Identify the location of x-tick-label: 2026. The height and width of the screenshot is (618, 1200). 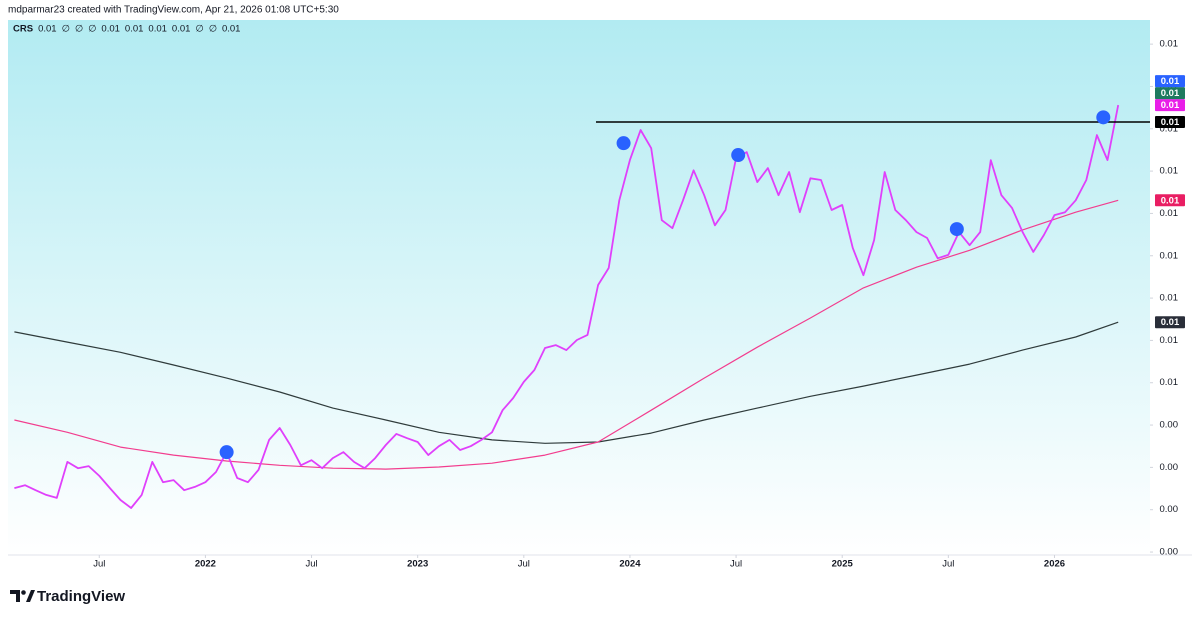
(1054, 564).